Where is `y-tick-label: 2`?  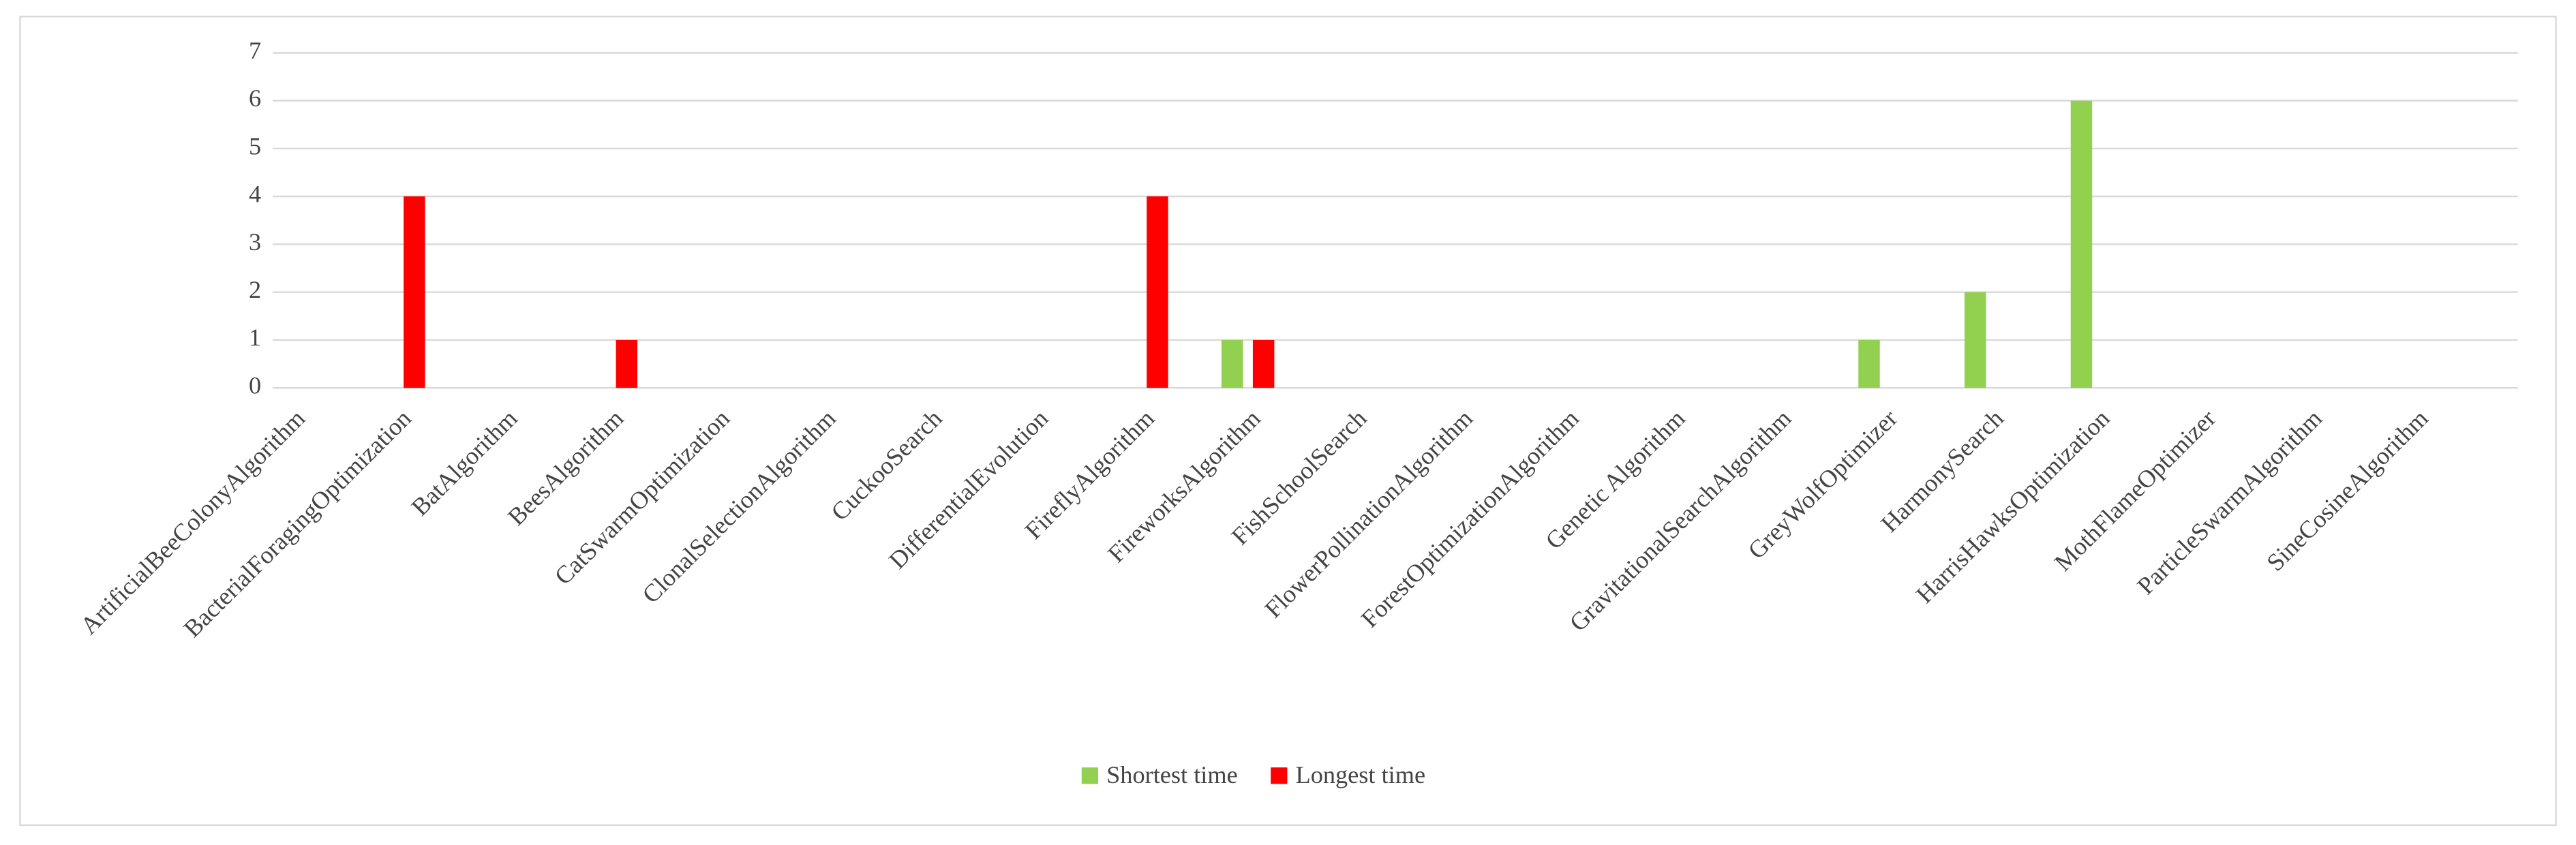 y-tick-label: 2 is located at coordinates (255, 289).